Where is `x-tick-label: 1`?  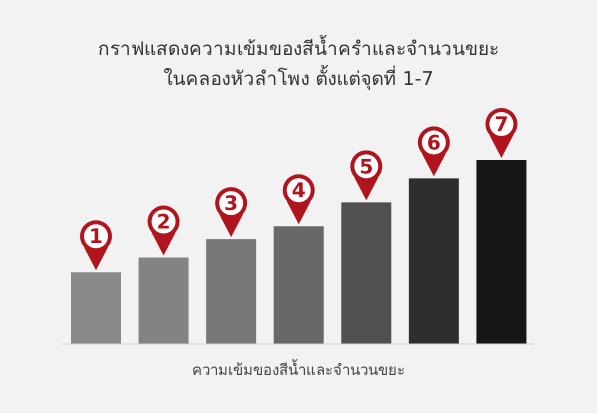
x-tick-label: 1 is located at coordinates (96, 236).